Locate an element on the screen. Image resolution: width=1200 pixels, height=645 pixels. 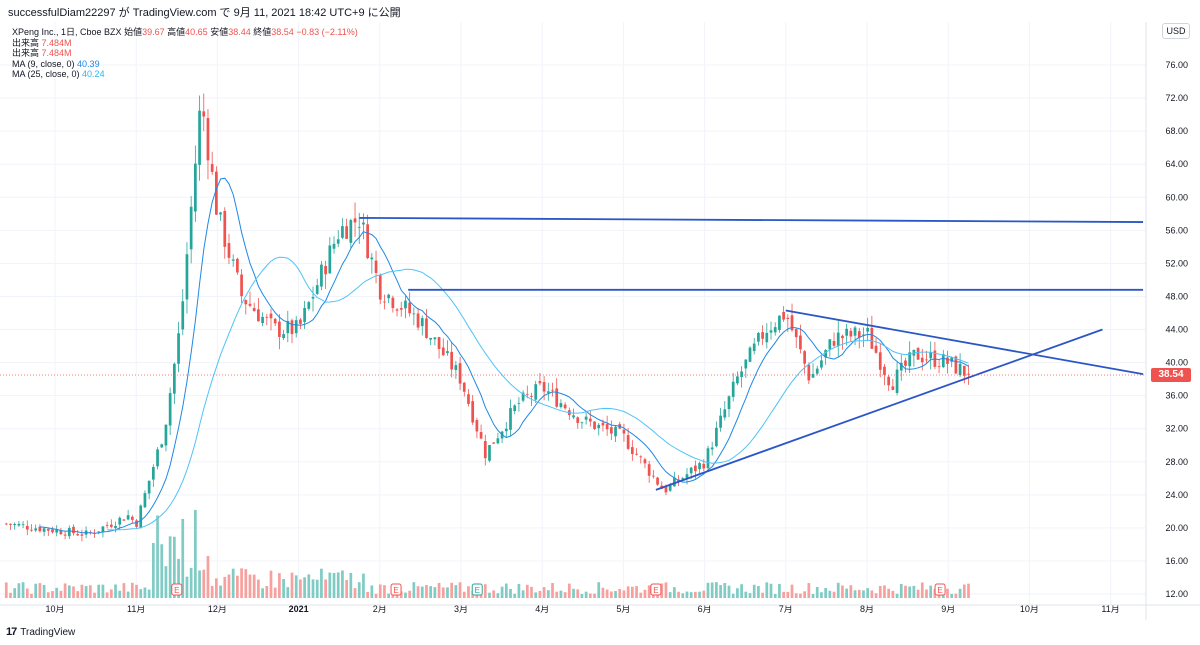
x-tick-label: 10月 is located at coordinates (1029, 609).